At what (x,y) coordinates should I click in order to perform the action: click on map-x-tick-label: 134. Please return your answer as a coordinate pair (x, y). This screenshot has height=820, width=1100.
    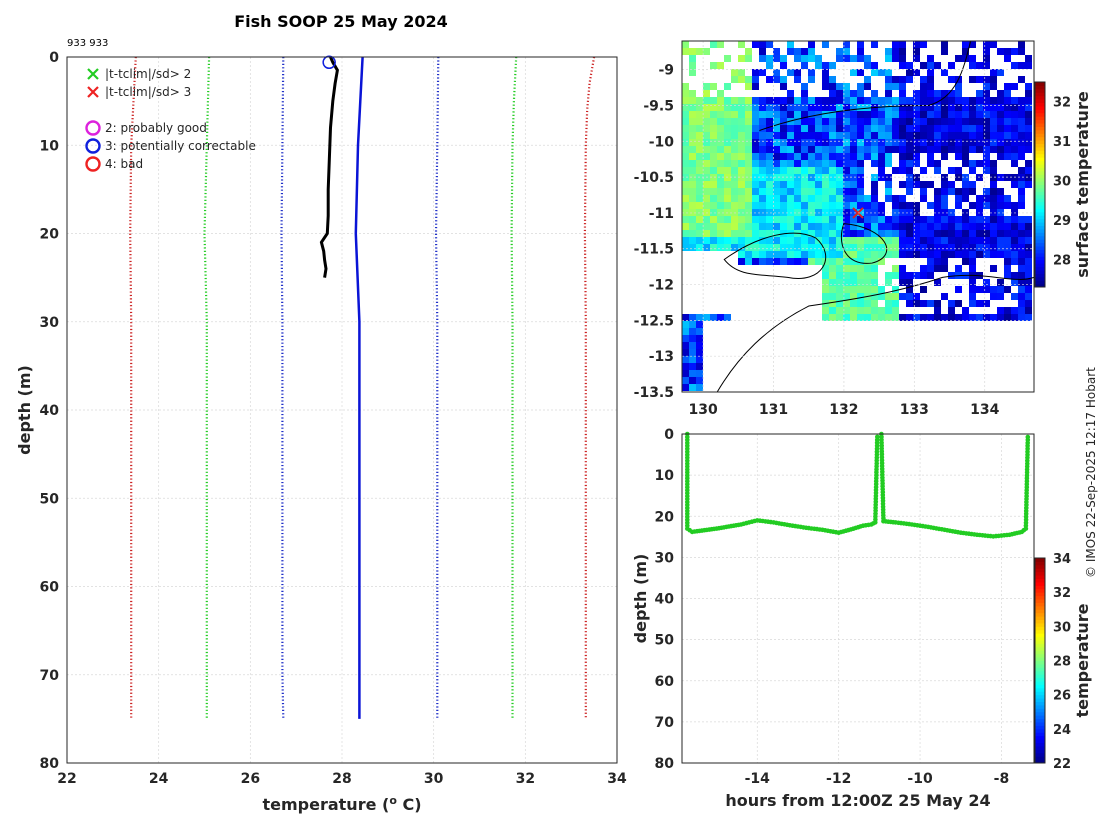
    Looking at the image, I should click on (984, 410).